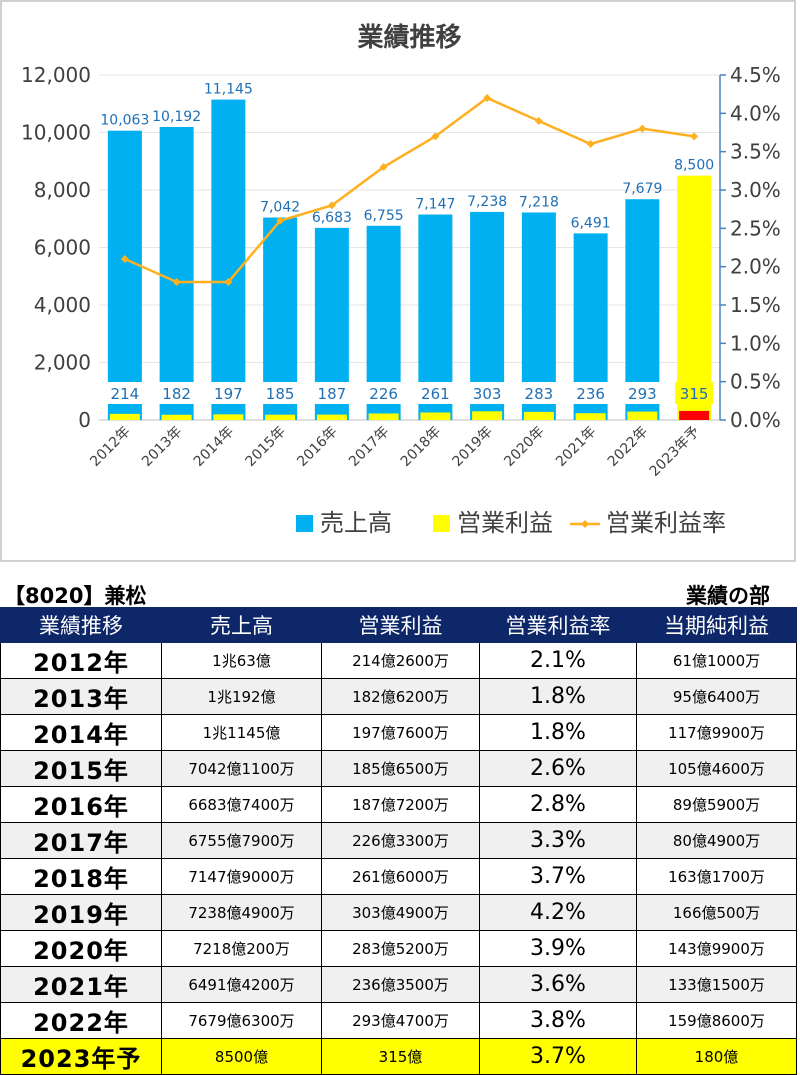 The height and width of the screenshot is (1075, 800). I want to click on header-period: 業績推移, so click(81, 625).